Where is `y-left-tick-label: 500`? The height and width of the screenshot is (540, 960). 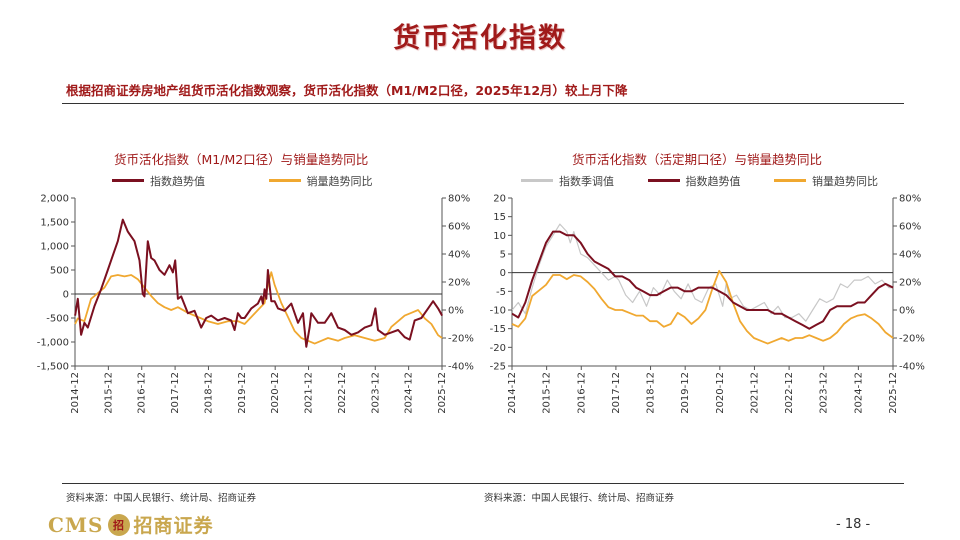 y-left-tick-label: 500 is located at coordinates (59, 271).